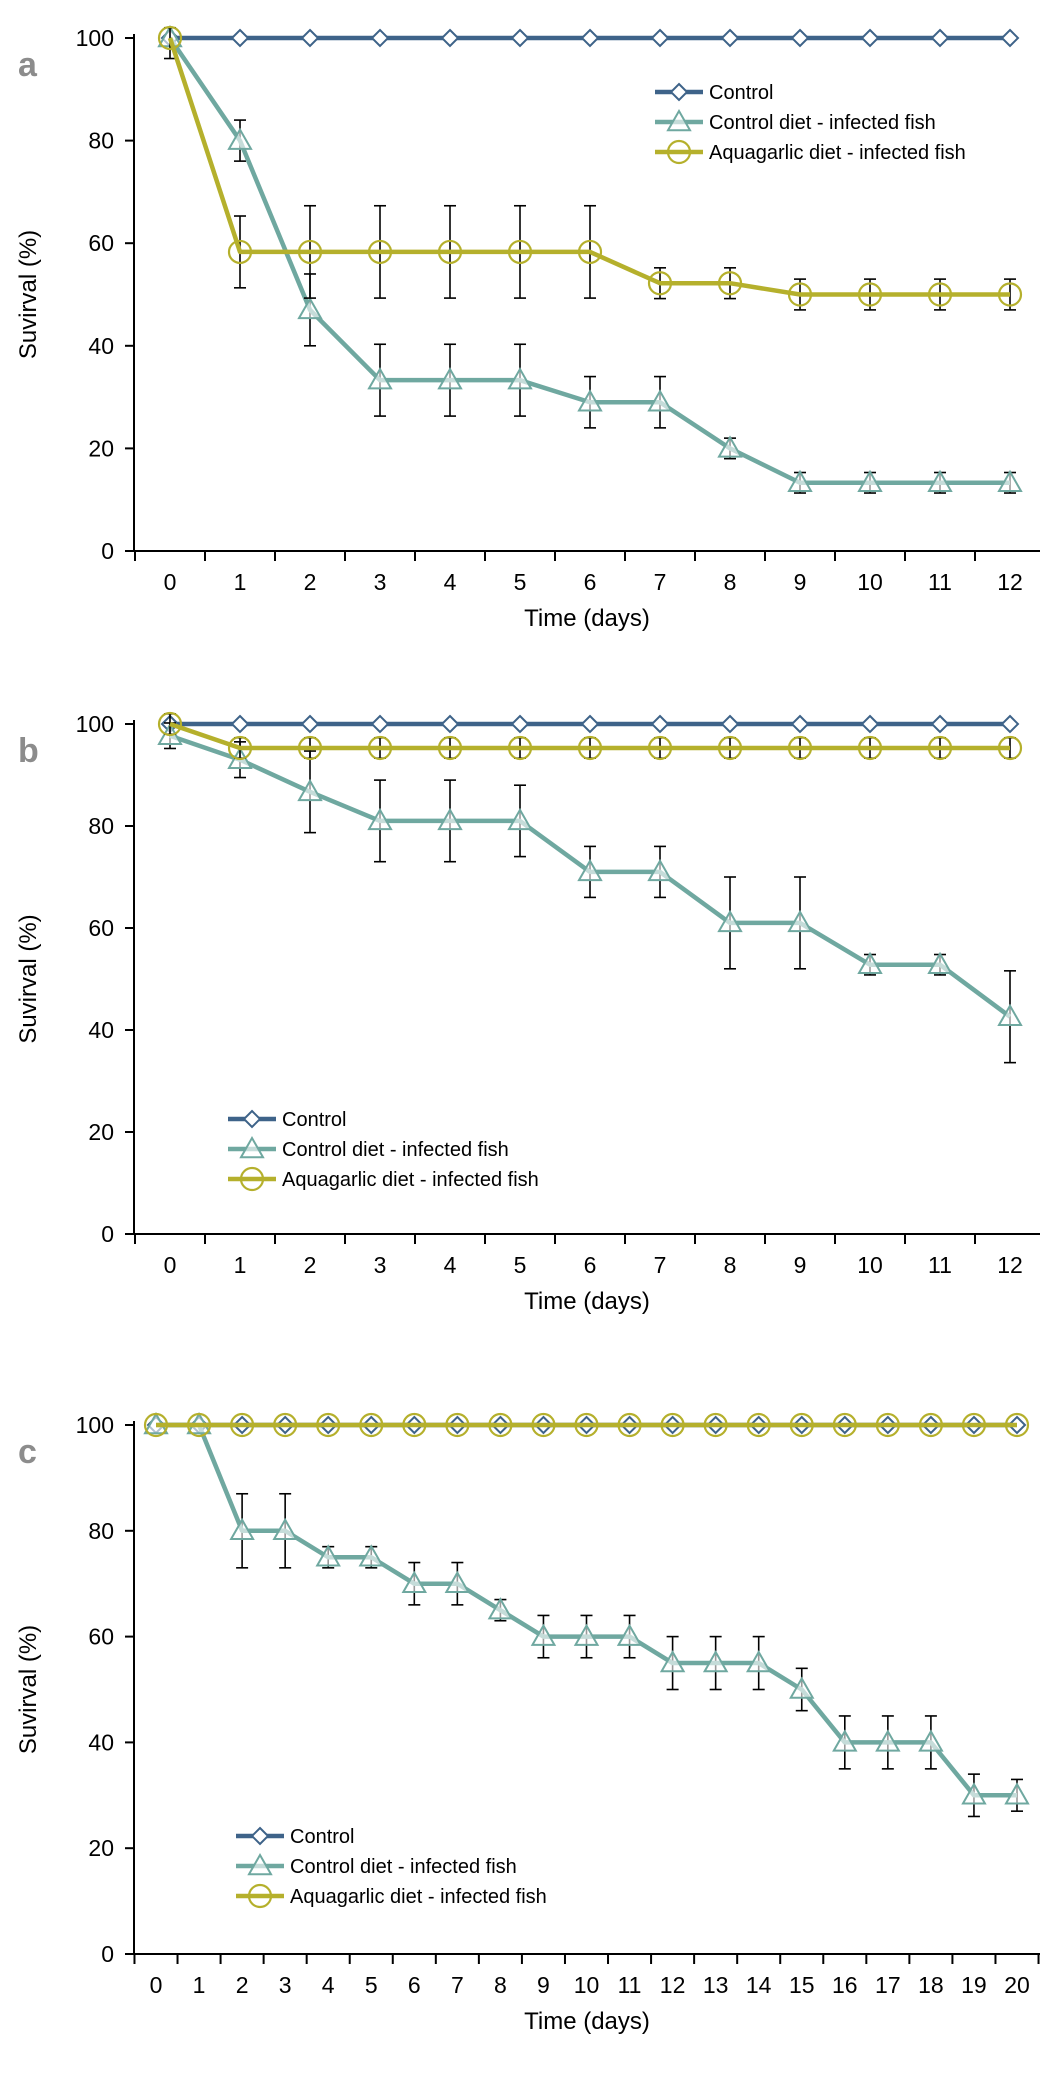 This screenshot has height=2079, width=1063. Describe the element at coordinates (660, 582) in the screenshot. I see `x-tick-label: 7` at that location.